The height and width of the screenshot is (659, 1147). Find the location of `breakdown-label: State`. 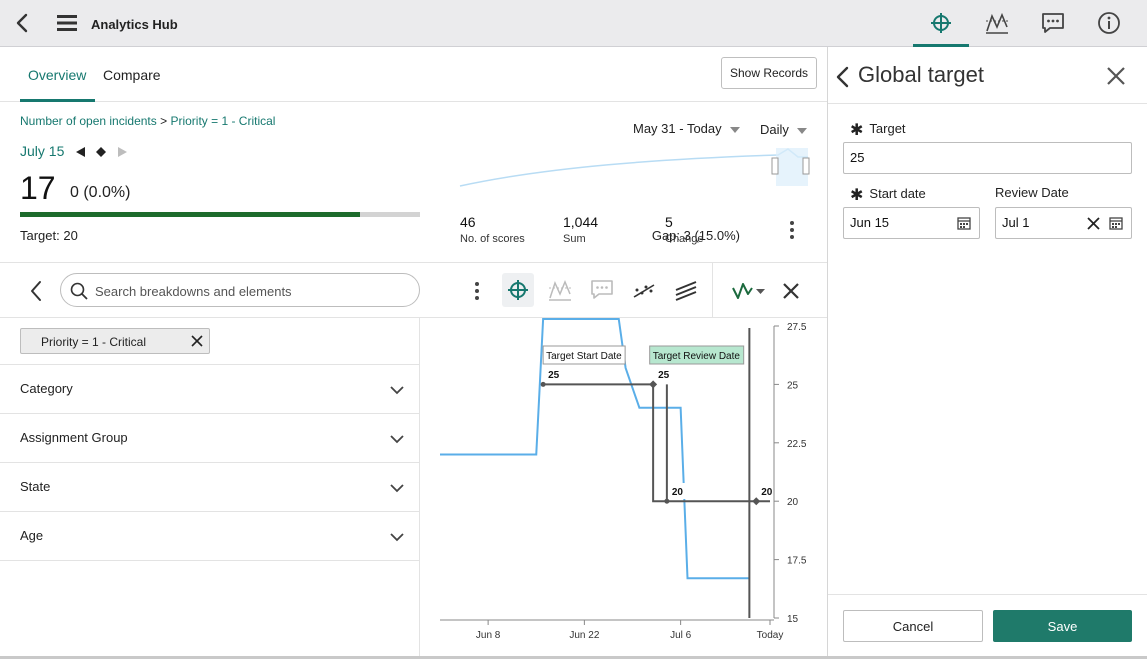

breakdown-label: State is located at coordinates (35, 486).